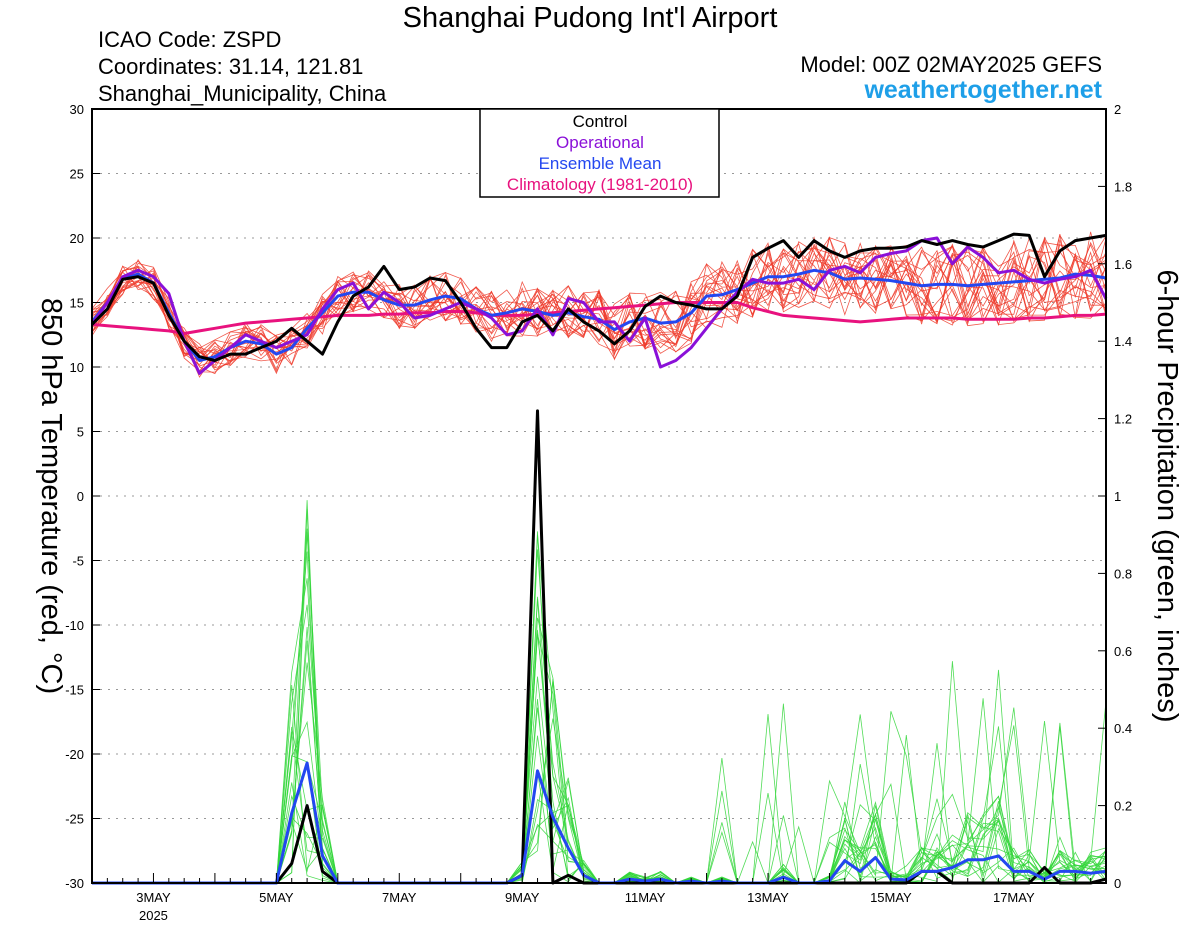  What do you see at coordinates (78, 561) in the screenshot?
I see `left-tick-label: -5` at bounding box center [78, 561].